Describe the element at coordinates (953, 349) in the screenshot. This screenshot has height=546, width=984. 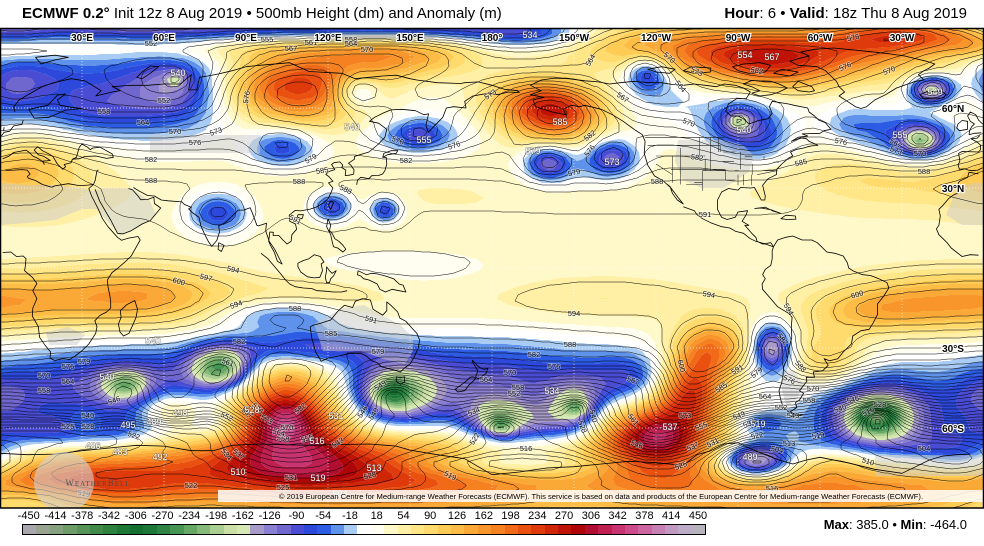
I see `svg-text: 30°S` at that location.